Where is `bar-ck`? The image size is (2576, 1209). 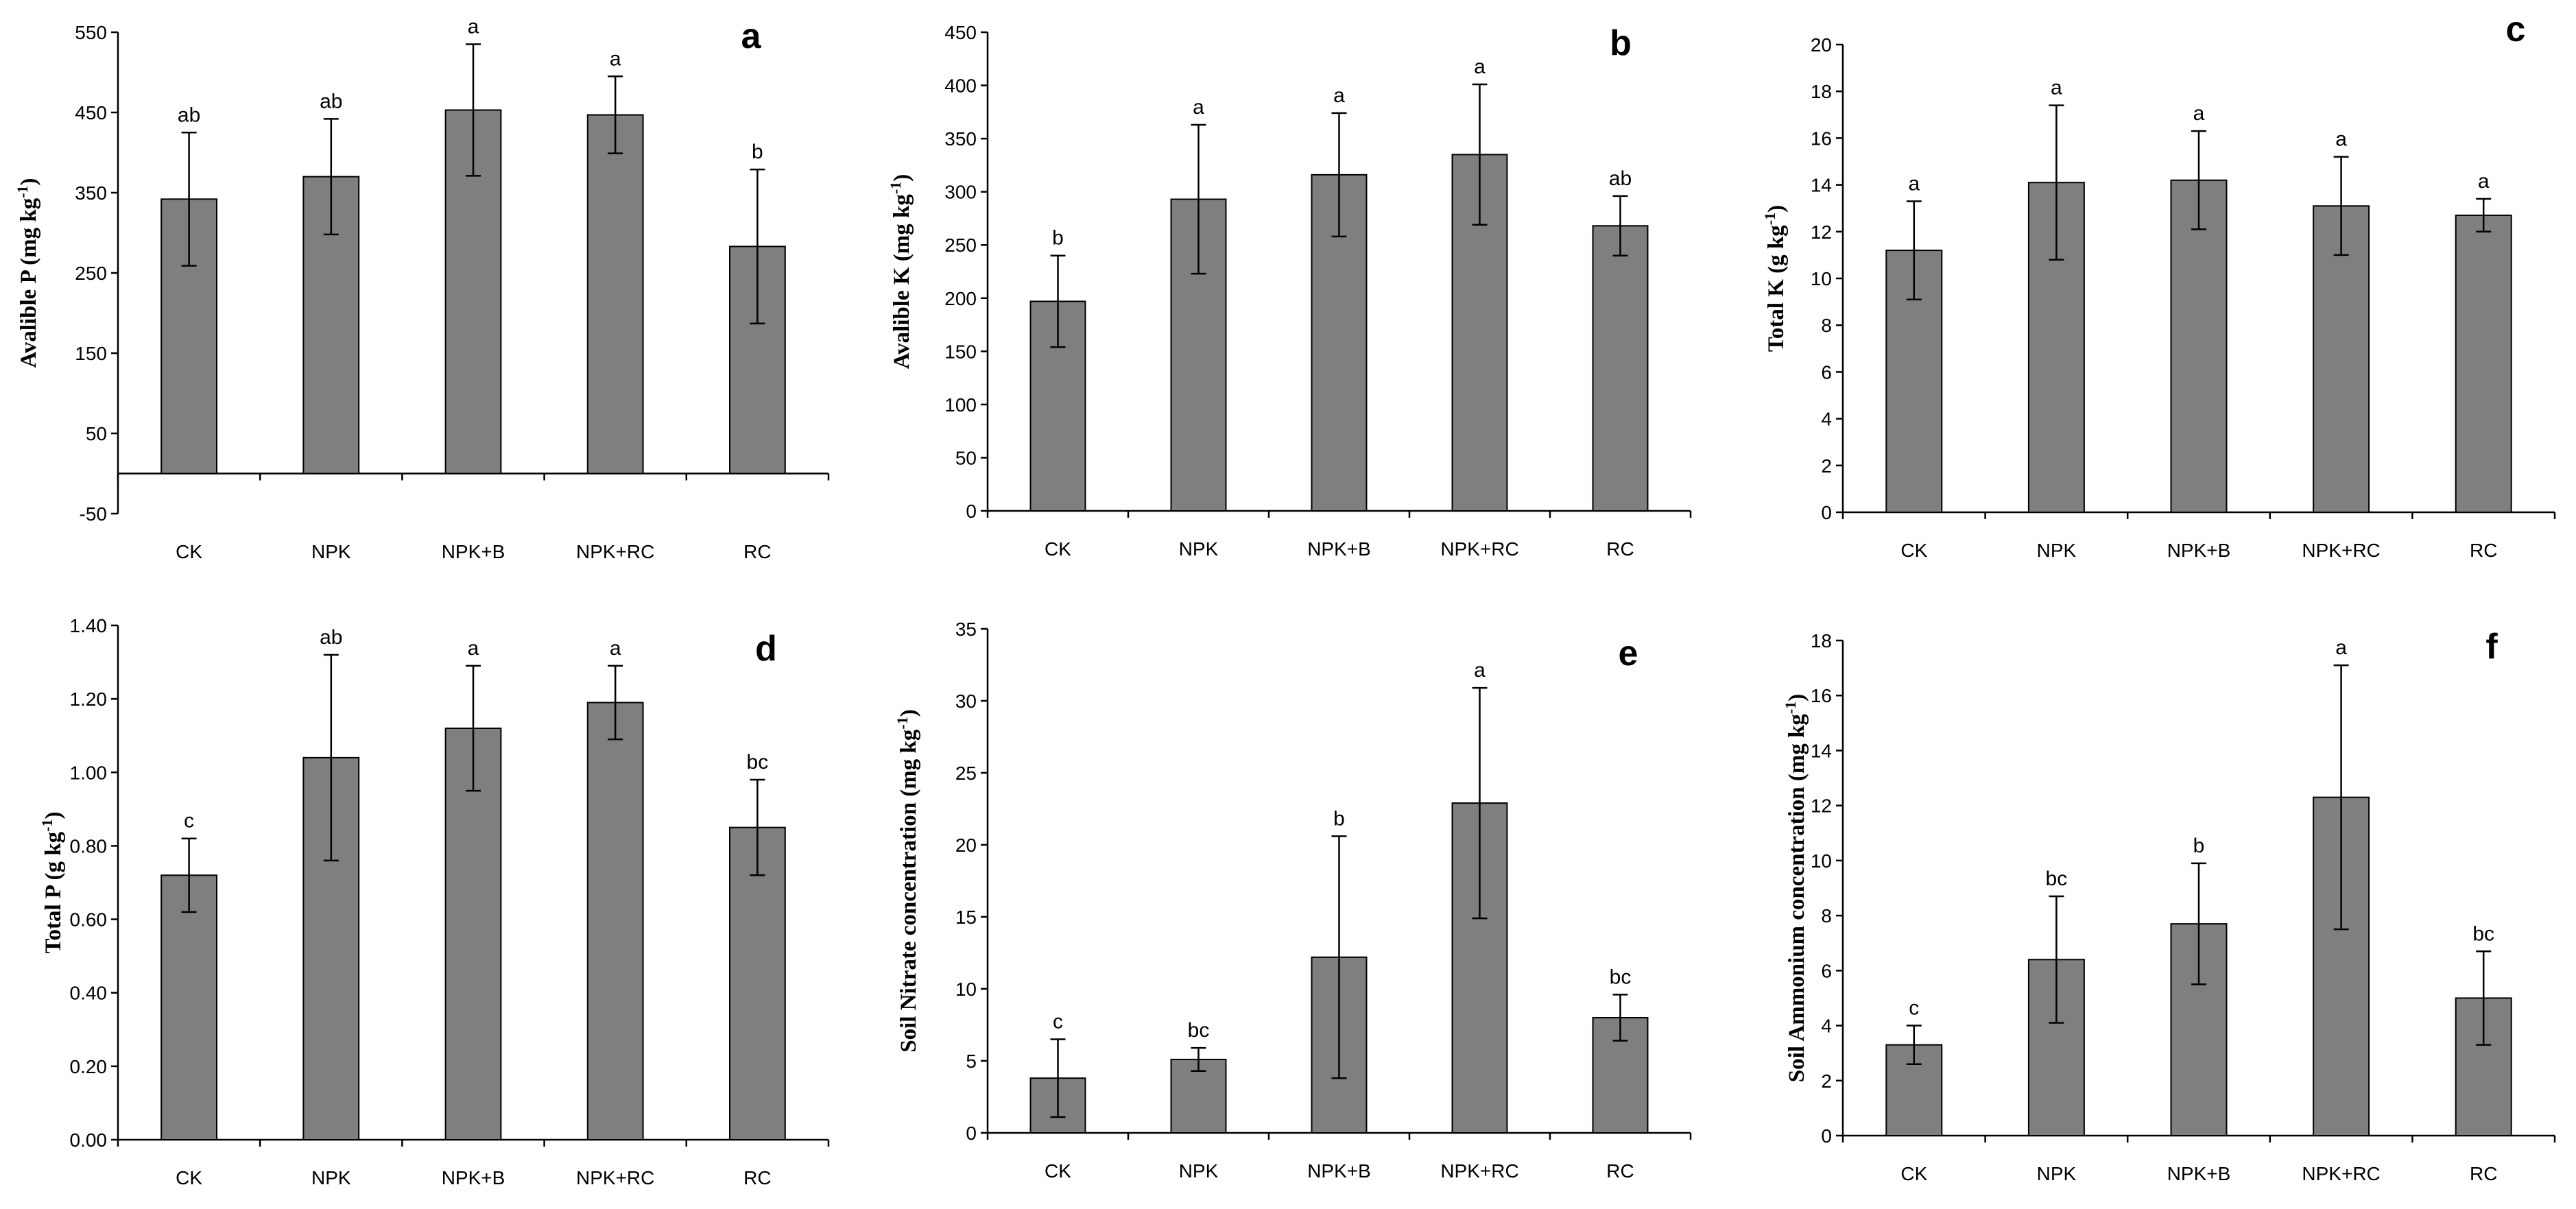 bar-ck is located at coordinates (189, 1007).